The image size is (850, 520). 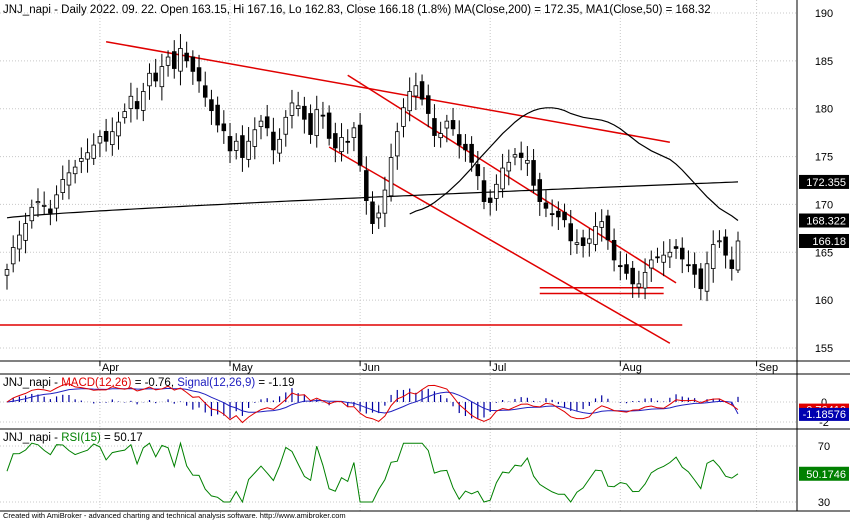 What do you see at coordinates (574, 164) in the screenshot?
I see `ma50-line` at bounding box center [574, 164].